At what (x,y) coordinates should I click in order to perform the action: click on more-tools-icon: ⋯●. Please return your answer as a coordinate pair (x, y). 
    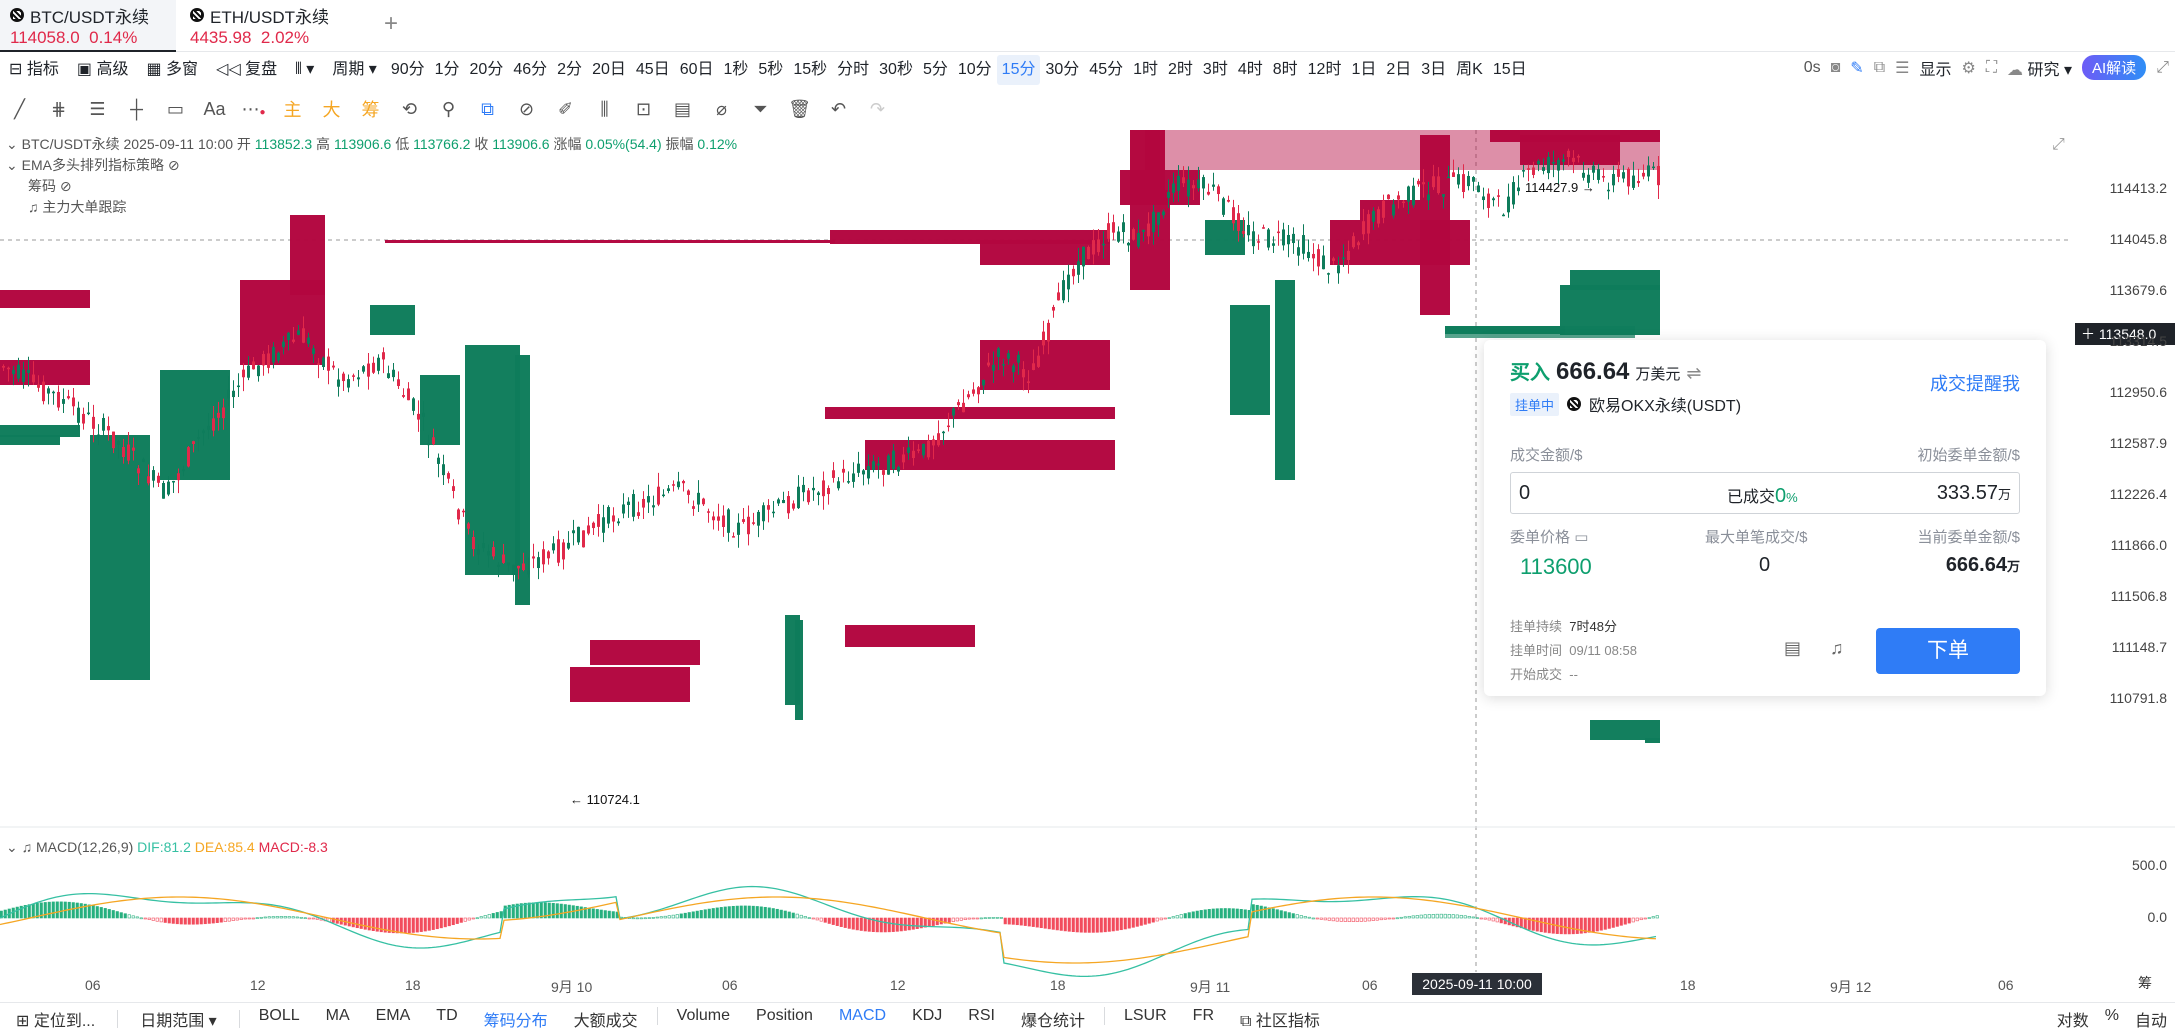
    Looking at the image, I should click on (253, 108).